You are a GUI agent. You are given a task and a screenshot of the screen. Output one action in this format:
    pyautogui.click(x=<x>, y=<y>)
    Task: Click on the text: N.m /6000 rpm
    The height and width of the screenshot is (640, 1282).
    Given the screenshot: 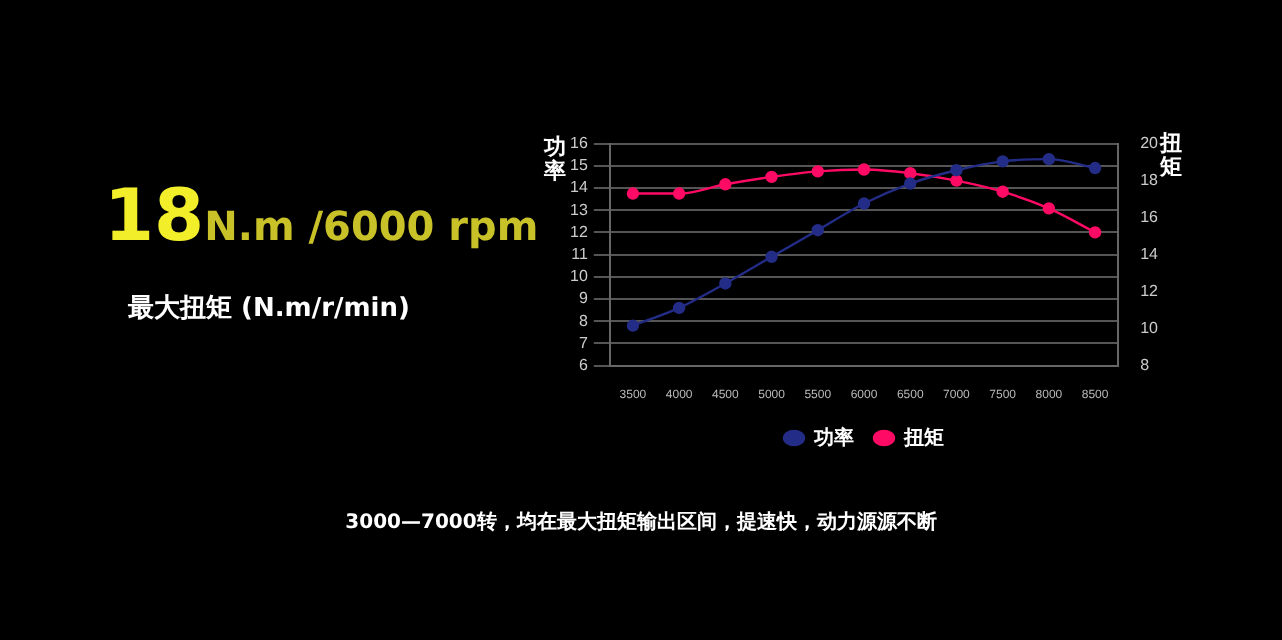 What is the action you would take?
    pyautogui.click(x=371, y=226)
    